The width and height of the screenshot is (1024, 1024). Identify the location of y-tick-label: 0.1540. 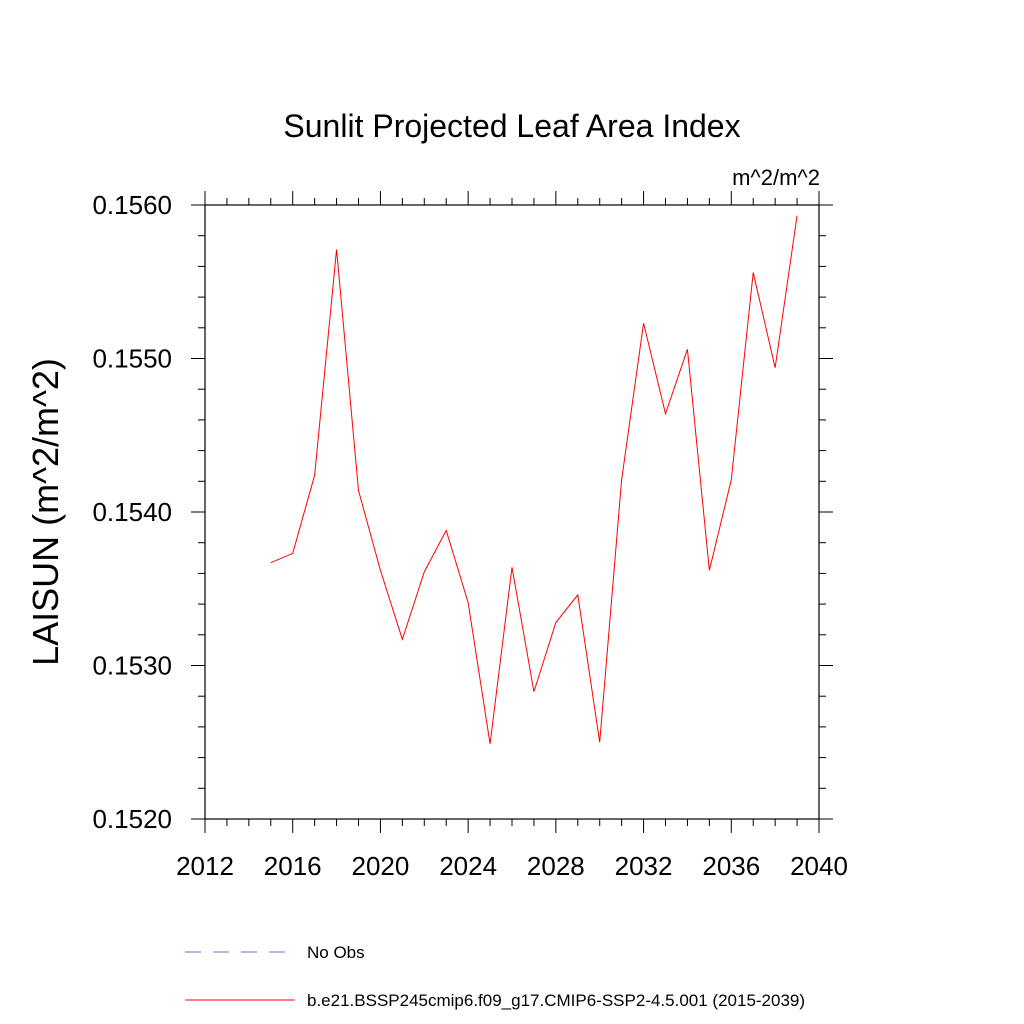
(132, 512).